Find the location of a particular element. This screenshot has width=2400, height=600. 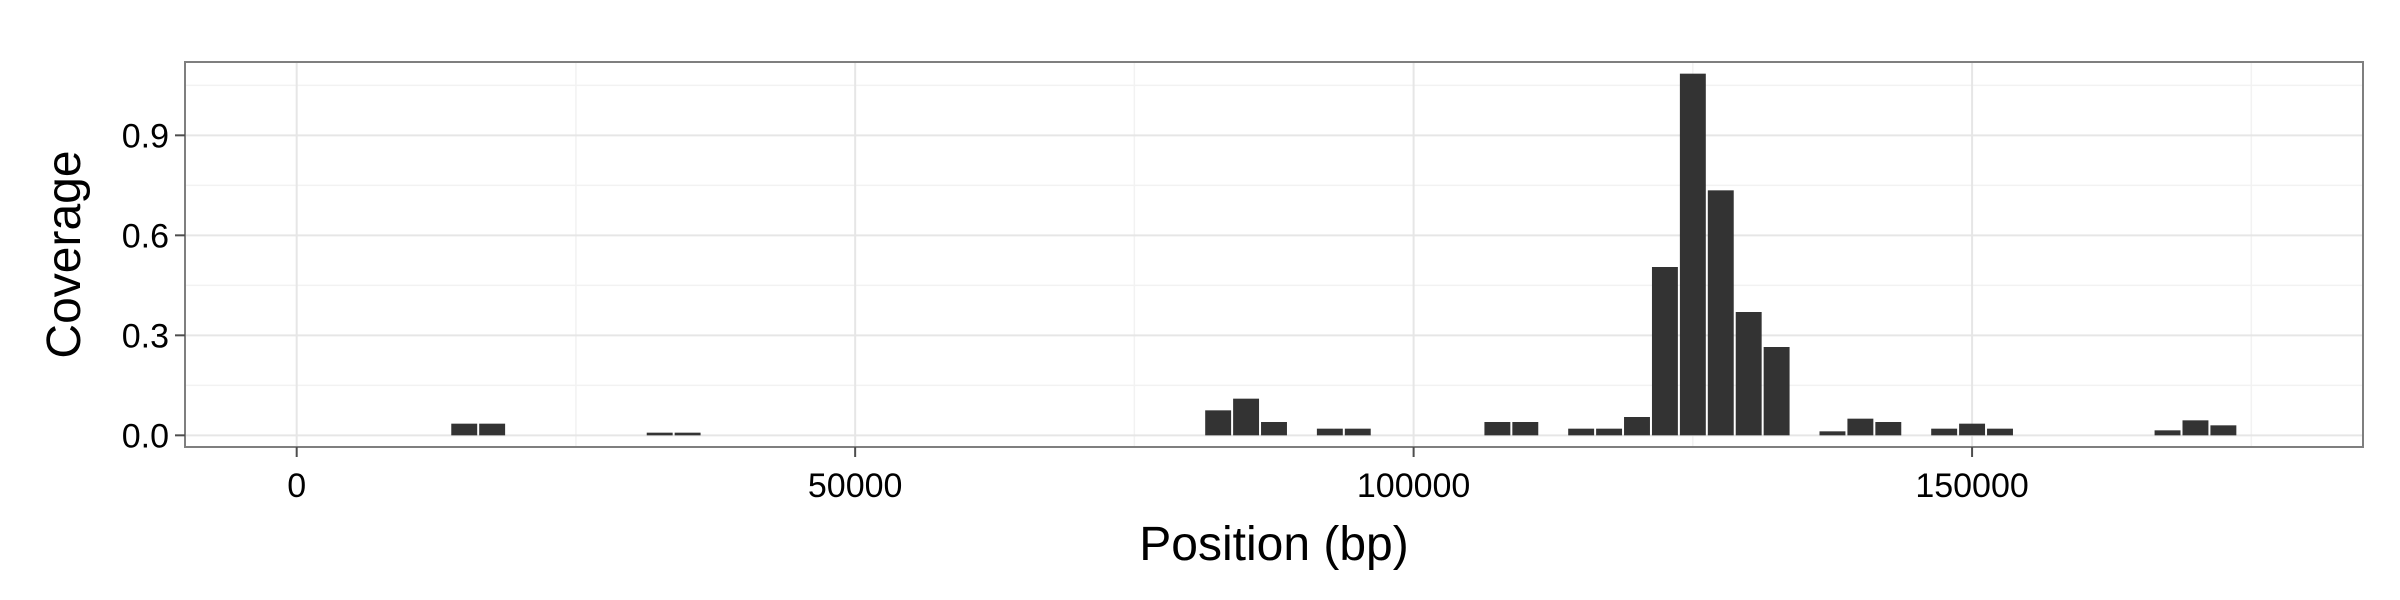

y-tick-label: 0.6 is located at coordinates (145, 236).